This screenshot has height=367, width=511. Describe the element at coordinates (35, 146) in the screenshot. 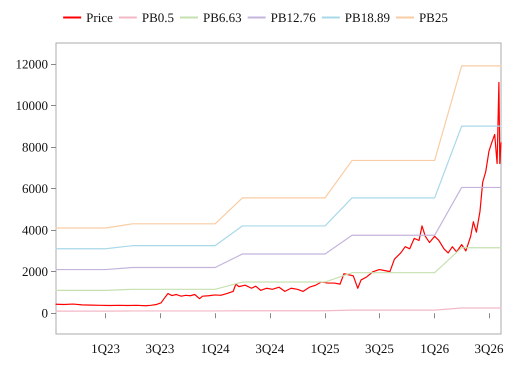

I see `y-tick-label: 8000` at that location.